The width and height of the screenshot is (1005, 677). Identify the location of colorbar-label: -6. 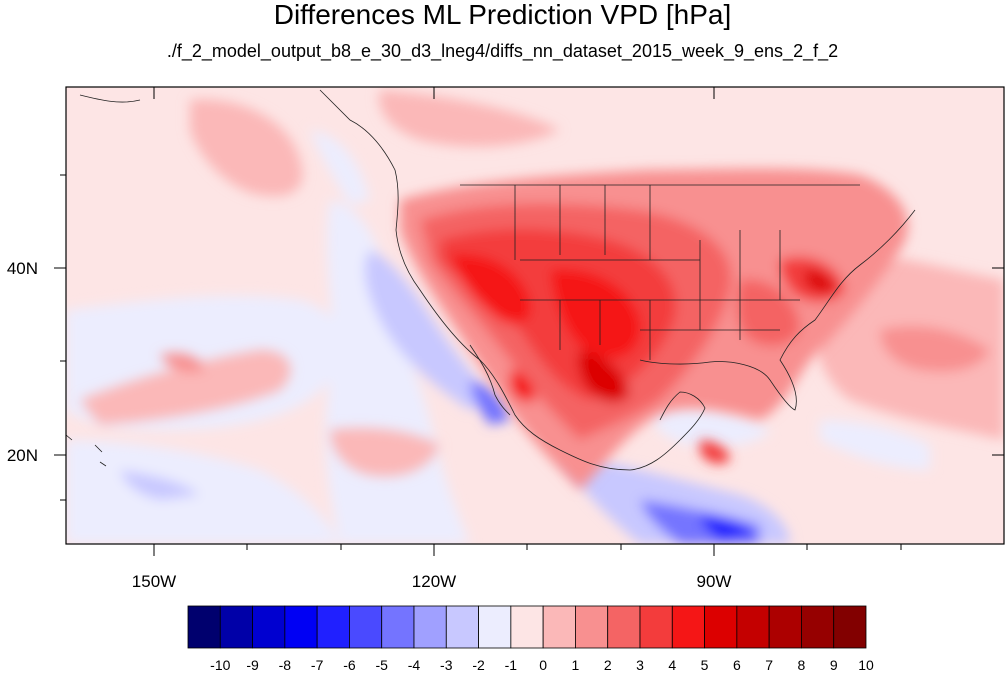
(349, 664).